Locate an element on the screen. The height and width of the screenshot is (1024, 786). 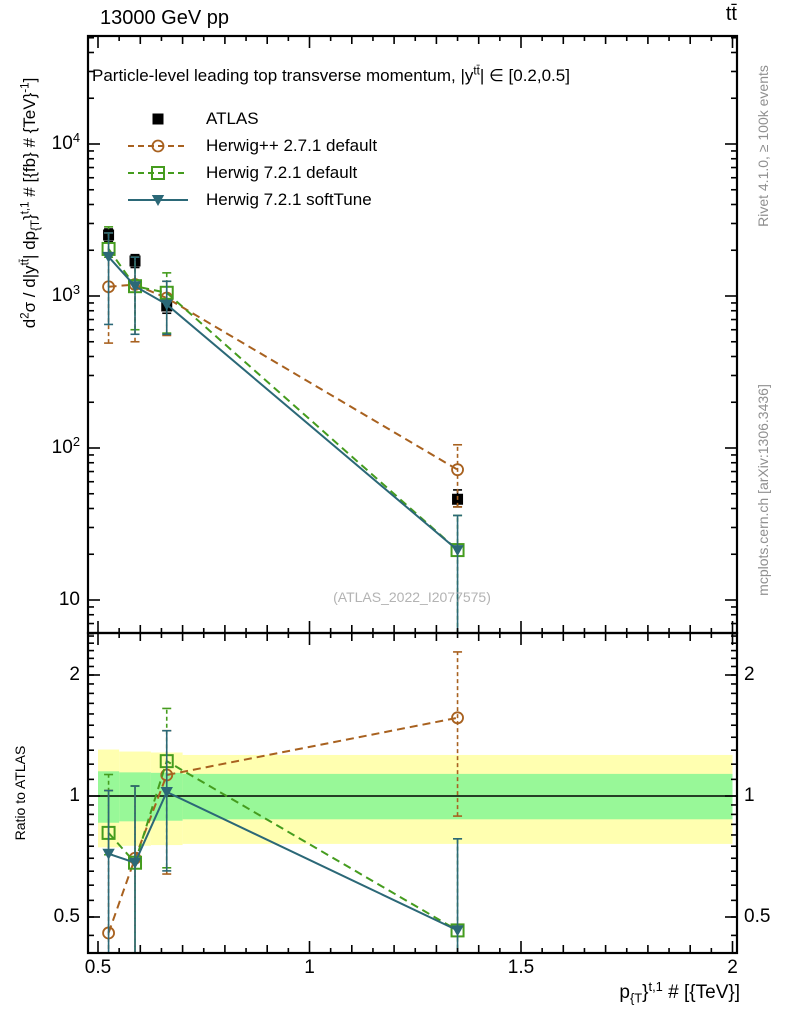
mcplots-reference-note: mcplots.cern.ch [arXiv:1306.3436] is located at coordinates (763, 490).